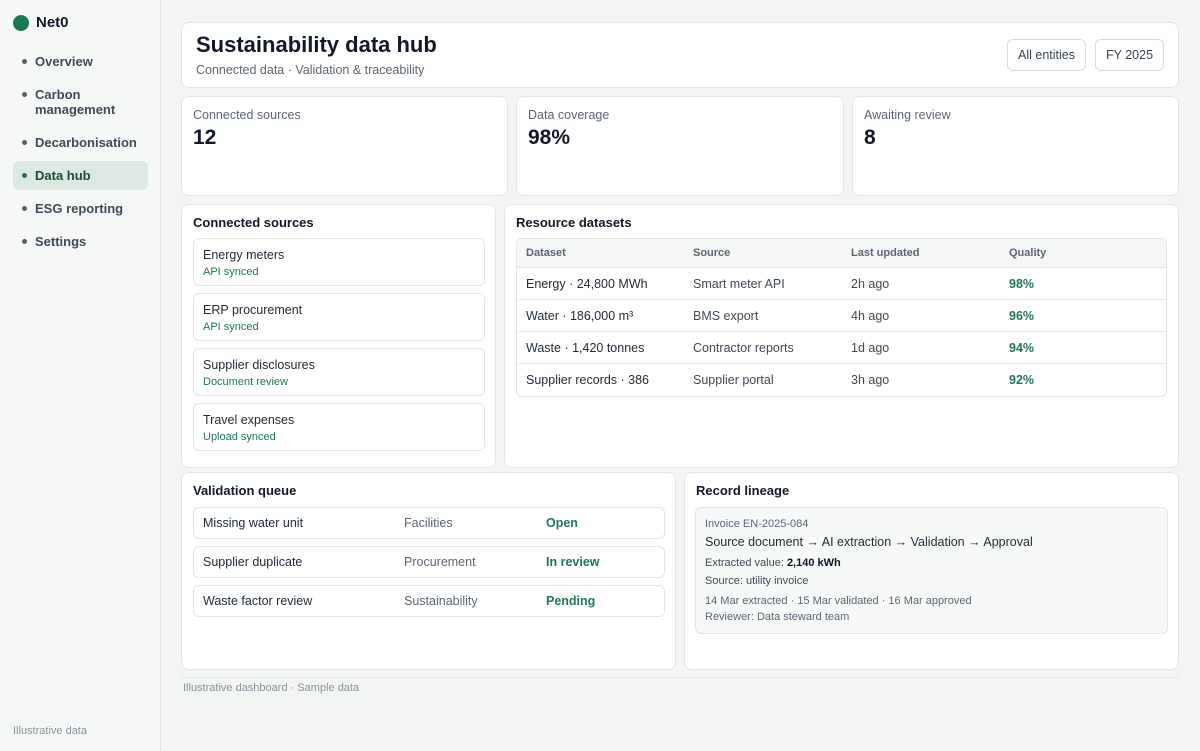 This screenshot has height=751, width=1200. Describe the element at coordinates (743, 490) in the screenshot. I see `section-title: Record lineage` at that location.